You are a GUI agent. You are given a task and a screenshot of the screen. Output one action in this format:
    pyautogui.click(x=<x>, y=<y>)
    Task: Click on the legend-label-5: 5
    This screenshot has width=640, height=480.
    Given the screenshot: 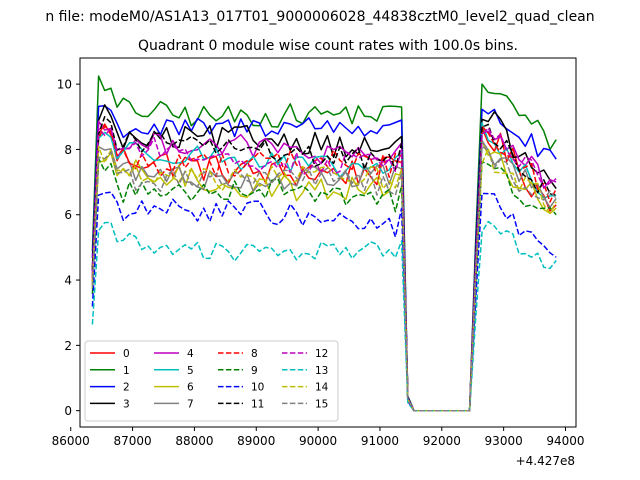 What is the action you would take?
    pyautogui.click(x=190, y=371)
    